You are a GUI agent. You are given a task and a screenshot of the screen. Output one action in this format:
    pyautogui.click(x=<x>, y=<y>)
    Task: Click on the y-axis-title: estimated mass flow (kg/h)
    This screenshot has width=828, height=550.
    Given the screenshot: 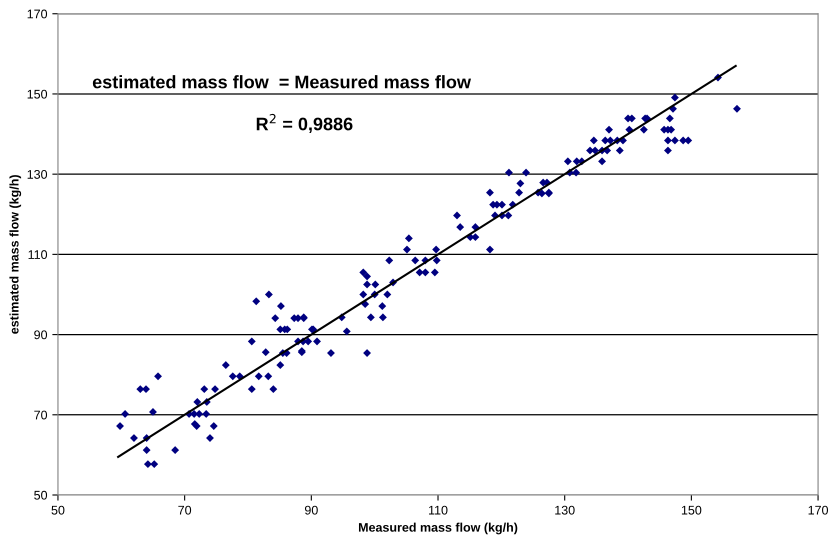 What is the action you would take?
    pyautogui.click(x=15, y=254)
    